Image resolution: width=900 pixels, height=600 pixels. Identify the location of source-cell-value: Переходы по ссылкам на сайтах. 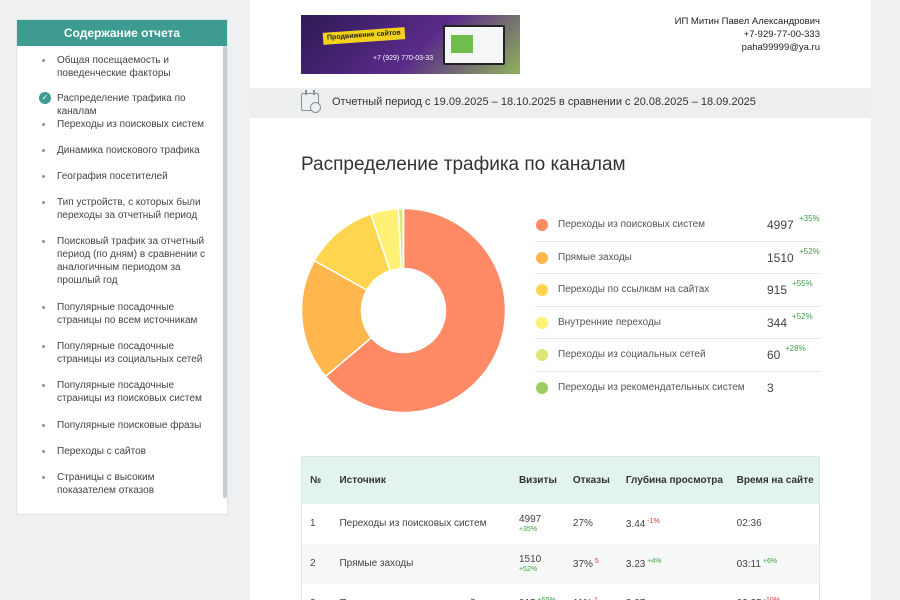
(414, 599).